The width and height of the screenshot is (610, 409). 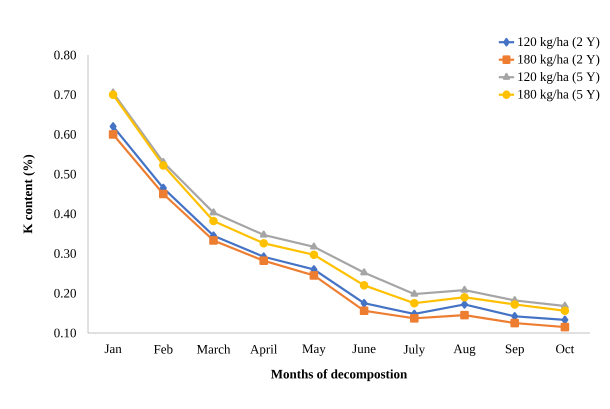 What do you see at coordinates (65, 134) in the screenshot?
I see `y-tick-label: 0.60` at bounding box center [65, 134].